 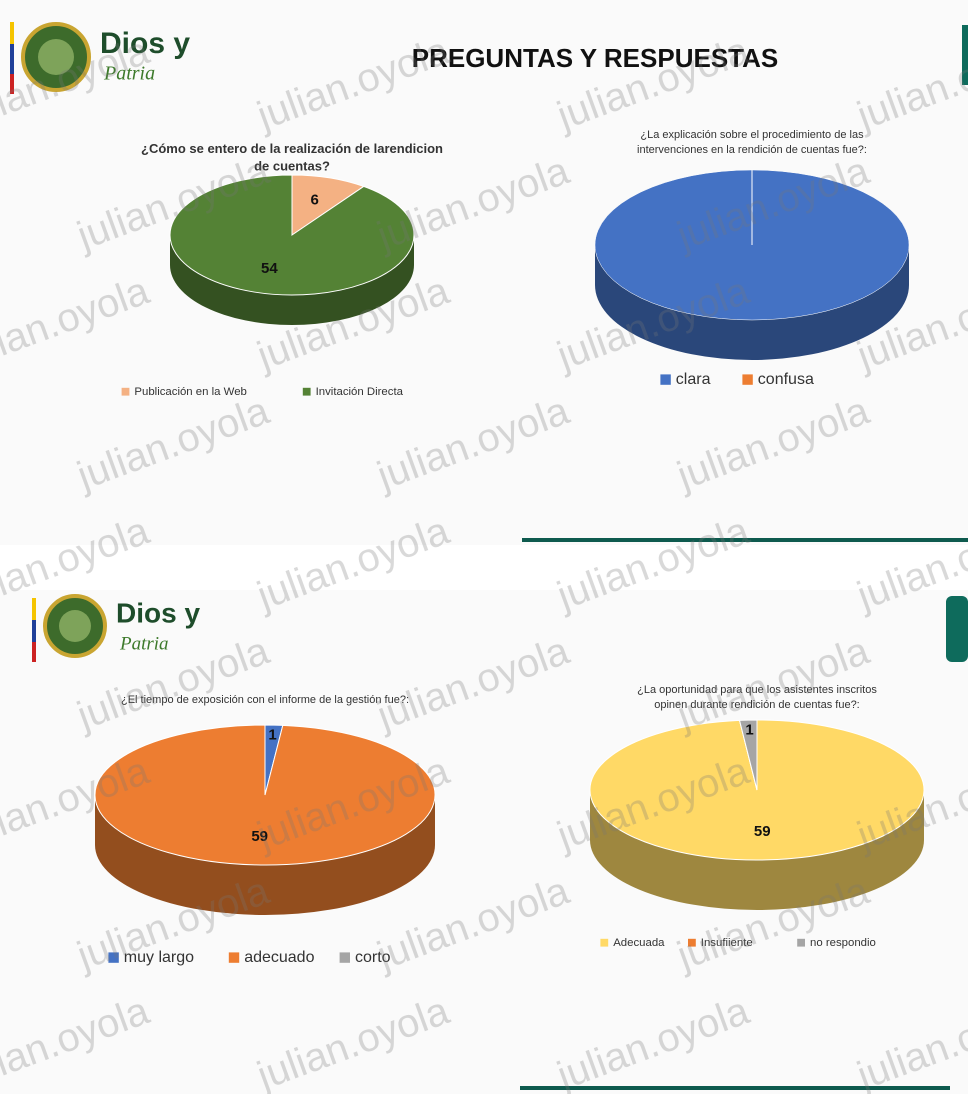 I want to click on page-title: PREGUNTAS Y RESPUESTAS, so click(x=595, y=58).